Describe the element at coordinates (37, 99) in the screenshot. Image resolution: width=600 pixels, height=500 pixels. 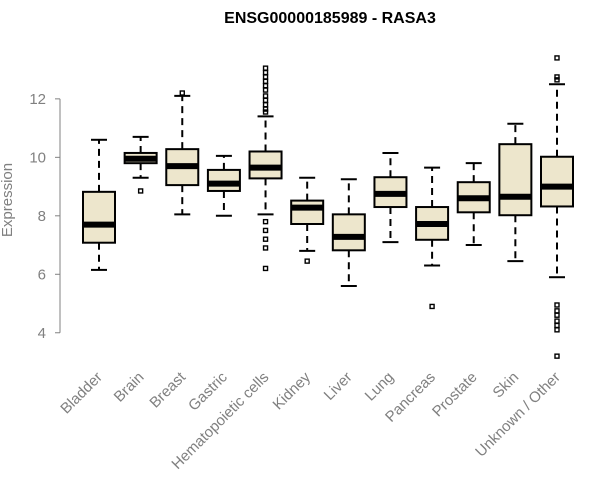
I see `y-tick-label: 12` at that location.